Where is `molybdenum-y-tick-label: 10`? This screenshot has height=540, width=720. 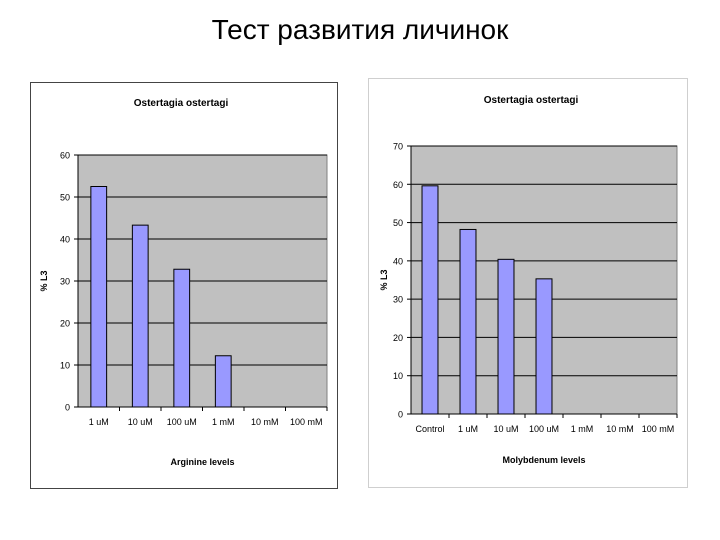
molybdenum-y-tick-label: 10 is located at coordinates (398, 376).